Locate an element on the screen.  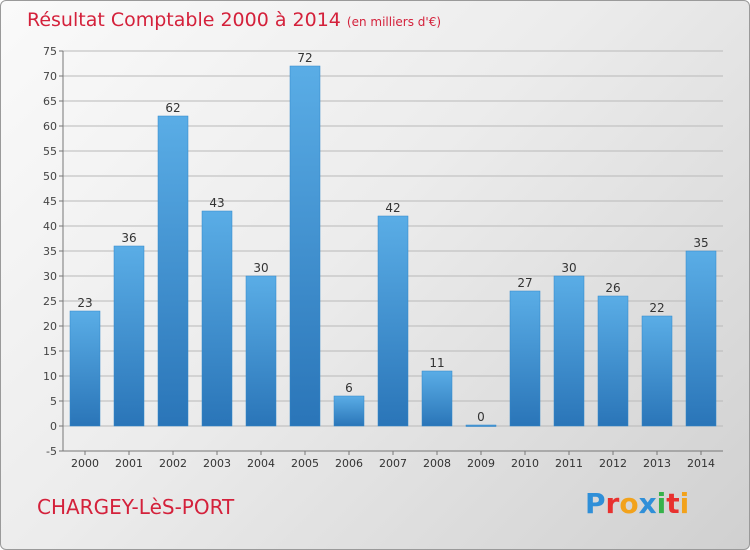
bar-value-label: 11 is located at coordinates (436, 363).